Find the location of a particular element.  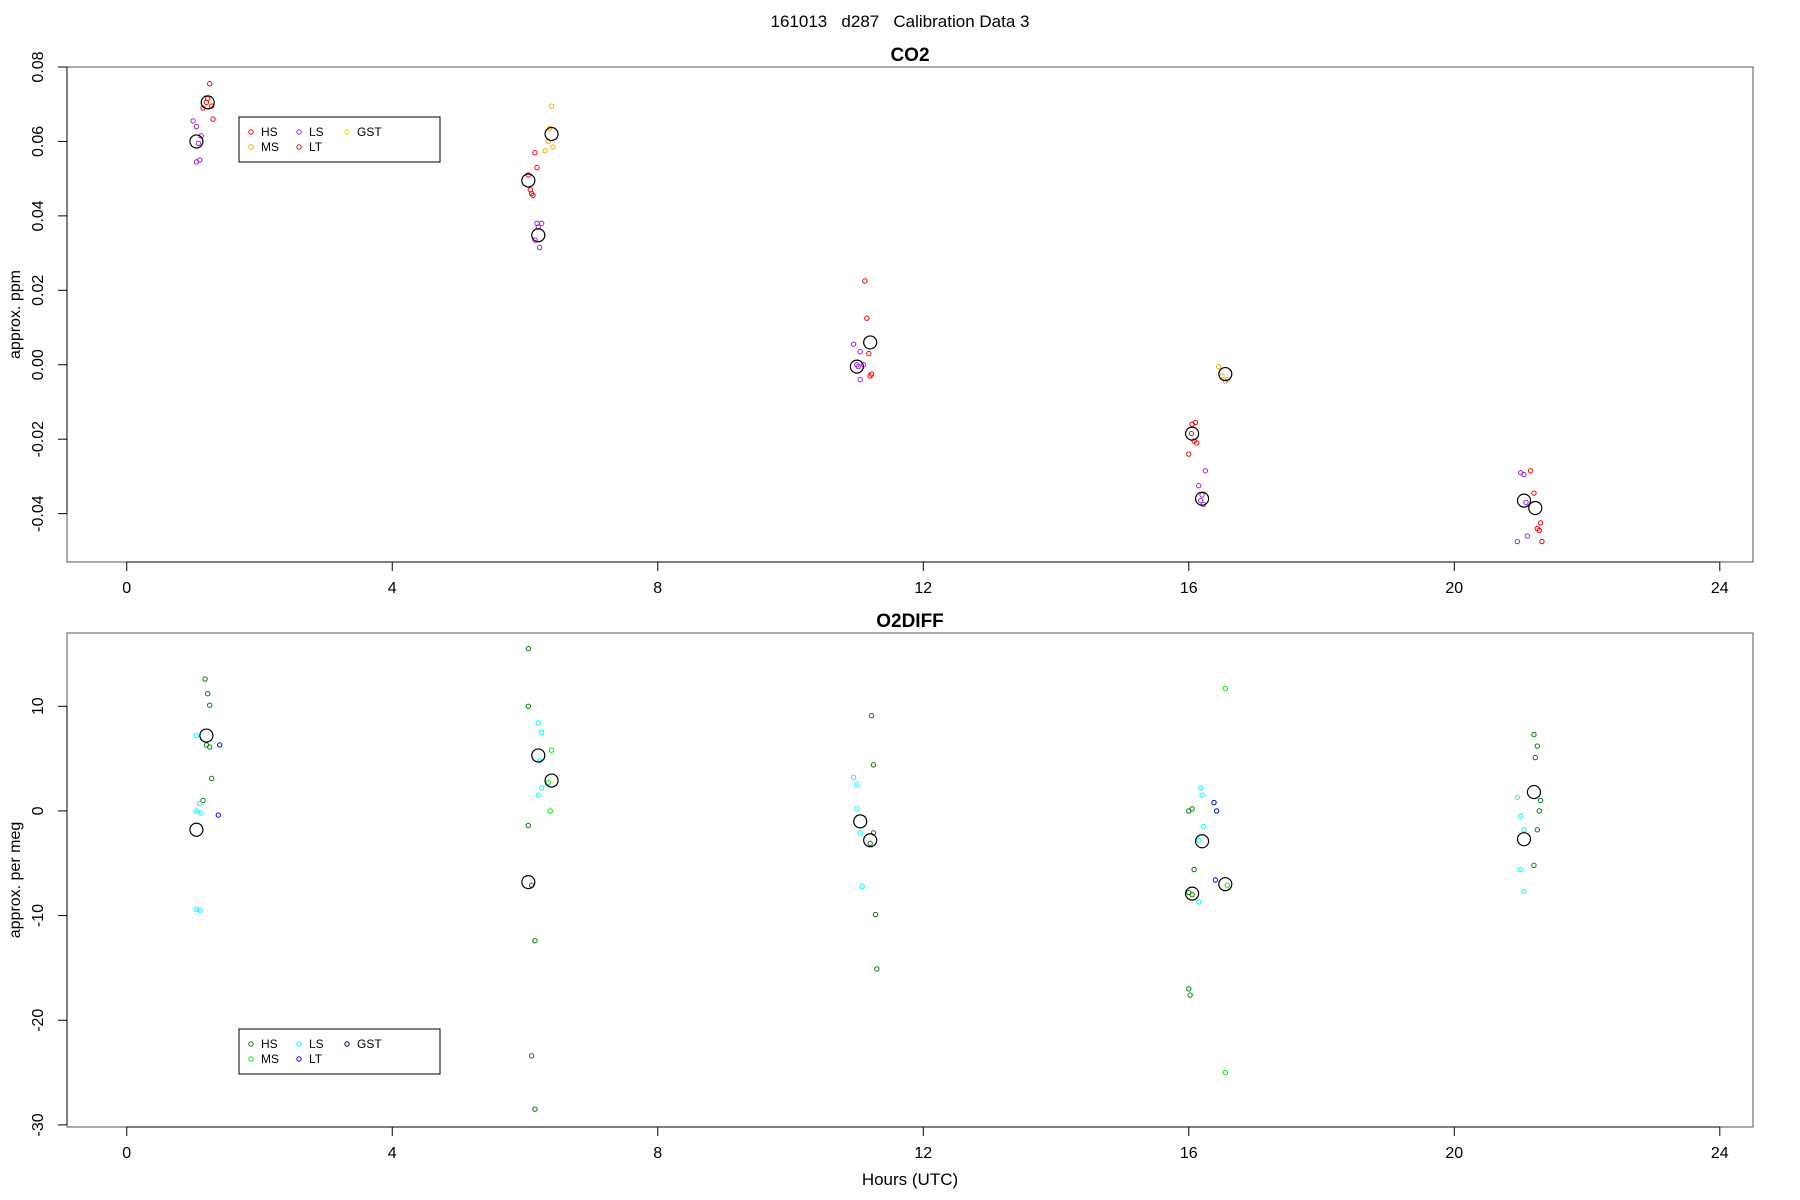

legend-marker-lt is located at coordinates (299, 1059).